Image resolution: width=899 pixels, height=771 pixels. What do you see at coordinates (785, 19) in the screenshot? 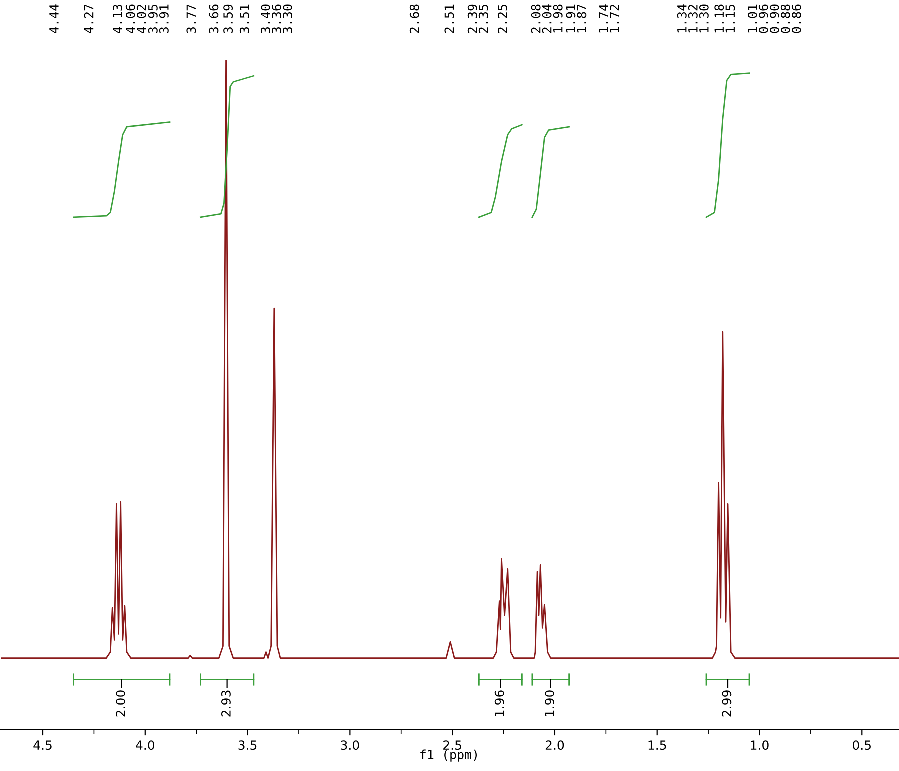
I see `text: 0.88` at bounding box center [785, 19].